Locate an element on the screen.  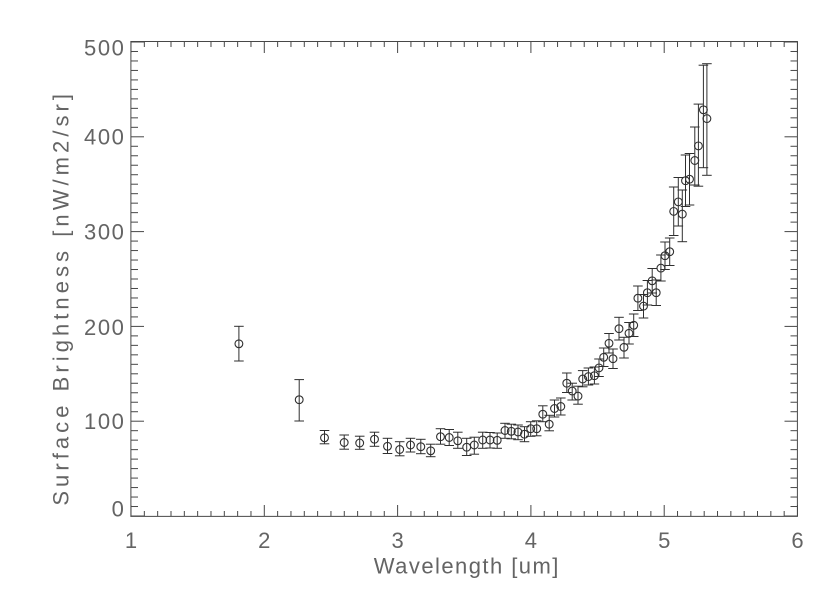
svg-text: Wavelength [um] is located at coordinates (467, 566).